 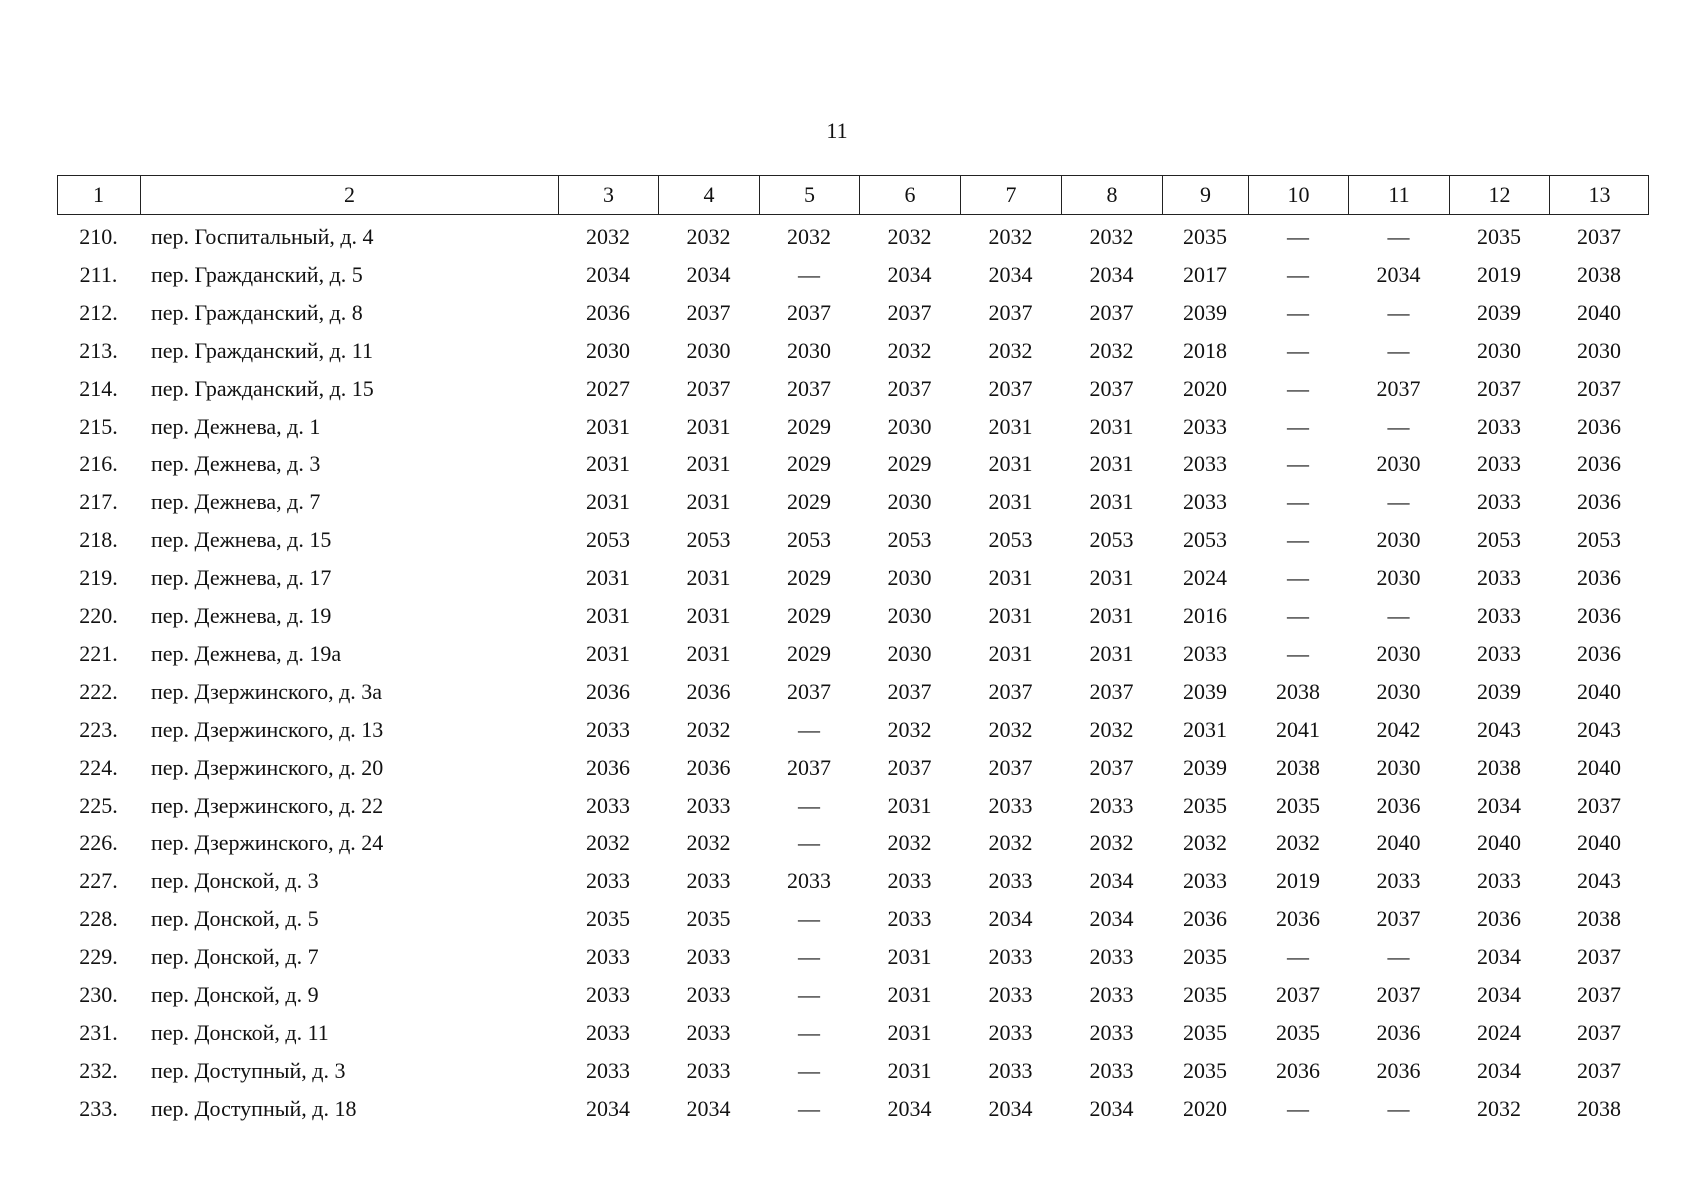 What do you see at coordinates (1205, 388) in the screenshot?
I see `year-cell: 2020` at bounding box center [1205, 388].